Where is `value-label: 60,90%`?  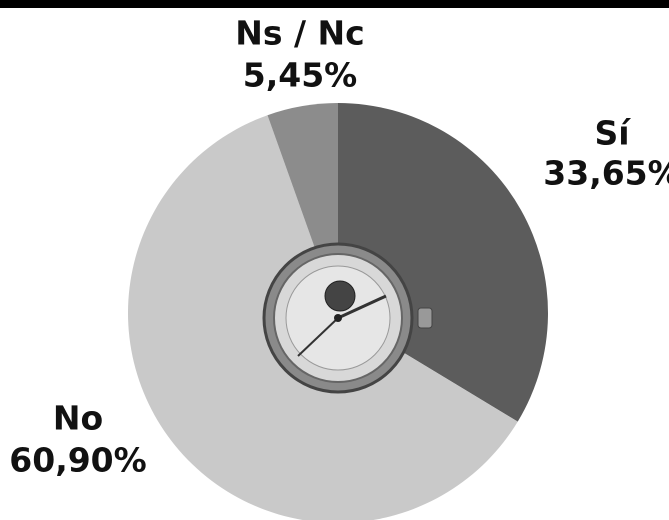 value-label: 60,90% is located at coordinates (77, 460).